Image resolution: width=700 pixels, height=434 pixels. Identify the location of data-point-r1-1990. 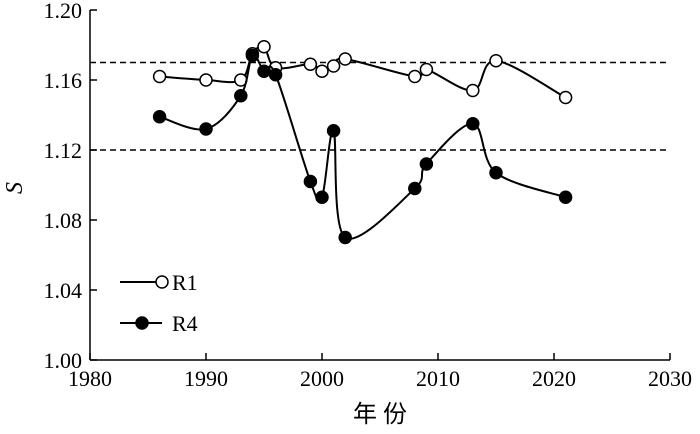
(206, 80).